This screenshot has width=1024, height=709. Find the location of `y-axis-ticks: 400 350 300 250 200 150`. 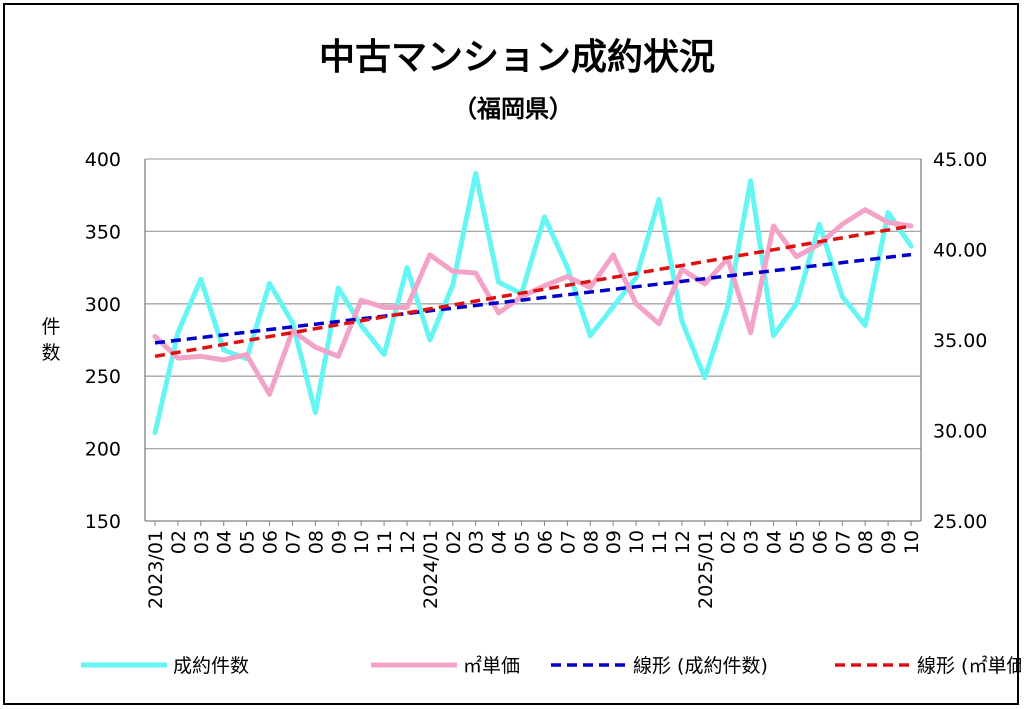

y-axis-ticks: 400 350 300 250 200 150 is located at coordinates (103, 341).